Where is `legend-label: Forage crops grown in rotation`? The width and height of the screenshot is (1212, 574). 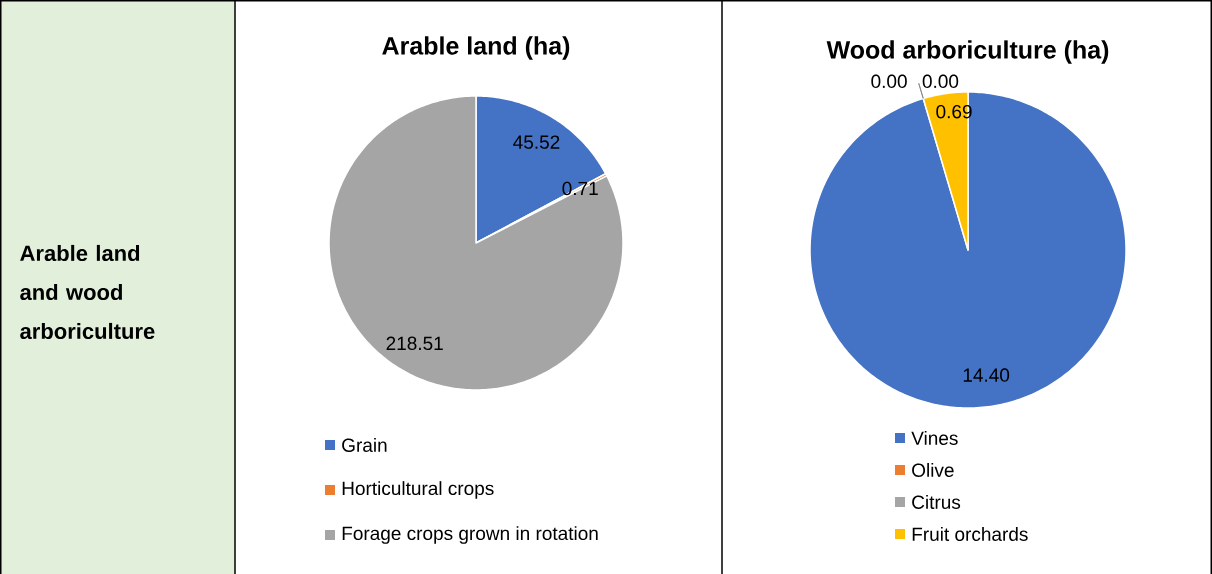 legend-label: Forage crops grown in rotation is located at coordinates (470, 535).